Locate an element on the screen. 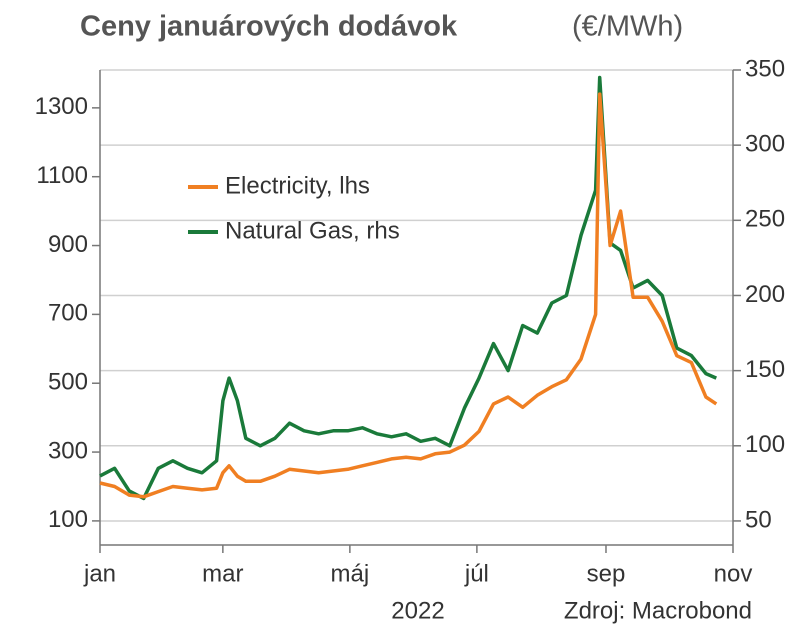 This screenshot has width=810, height=638. chart-subtitle: (€/MWh) is located at coordinates (627, 27).